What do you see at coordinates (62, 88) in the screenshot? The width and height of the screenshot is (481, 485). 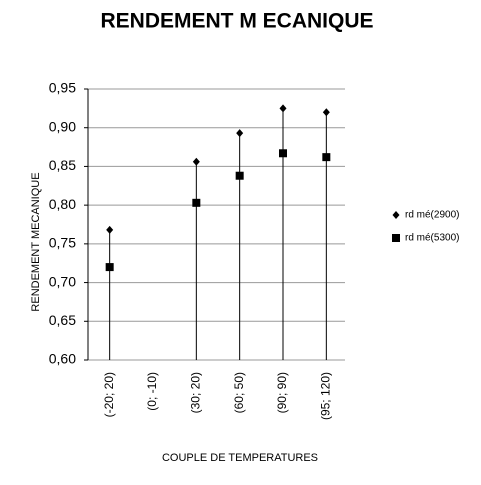 I see `y-tick-label: 0,95` at bounding box center [62, 88].